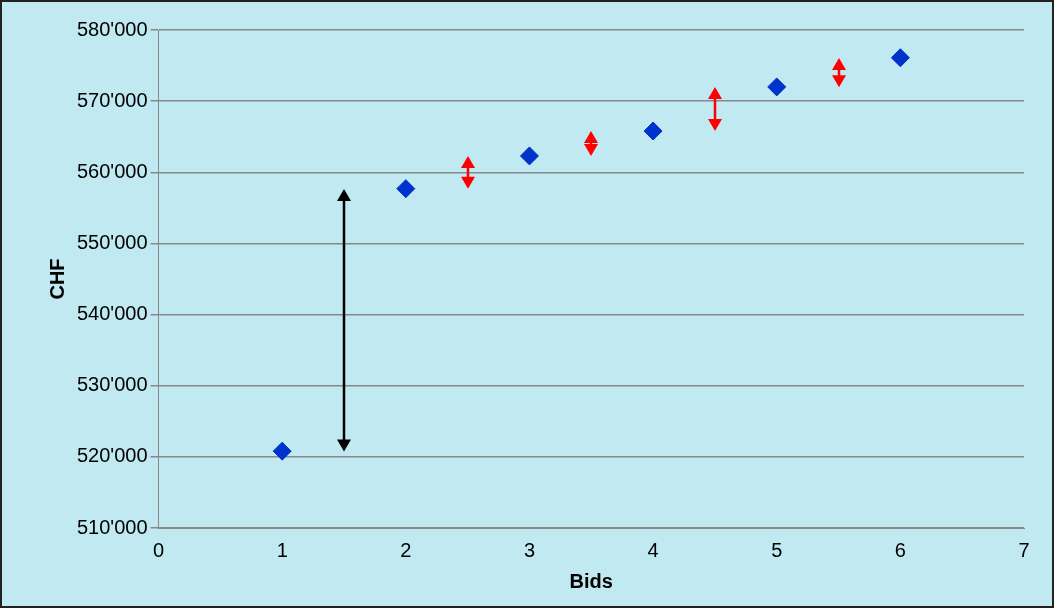 The image size is (1054, 608). Describe the element at coordinates (282, 549) in the screenshot. I see `x-tick-label: 1` at that location.